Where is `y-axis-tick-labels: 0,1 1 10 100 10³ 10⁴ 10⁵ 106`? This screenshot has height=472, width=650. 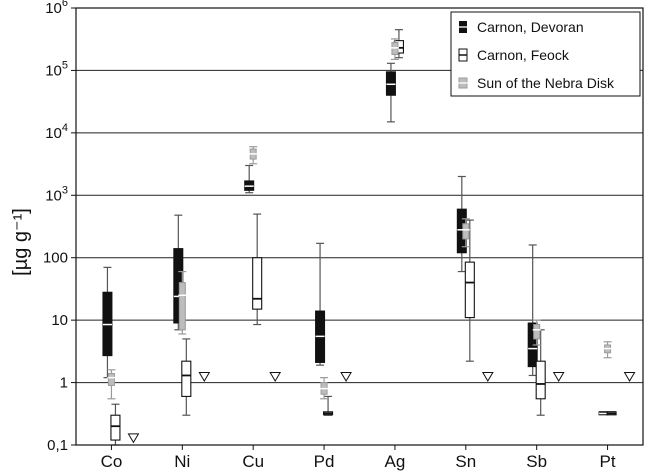
y-axis-tick-labels: 0,1 1 10 100 10³ 10⁴ 10⁵ 106 is located at coordinates (59, 227).